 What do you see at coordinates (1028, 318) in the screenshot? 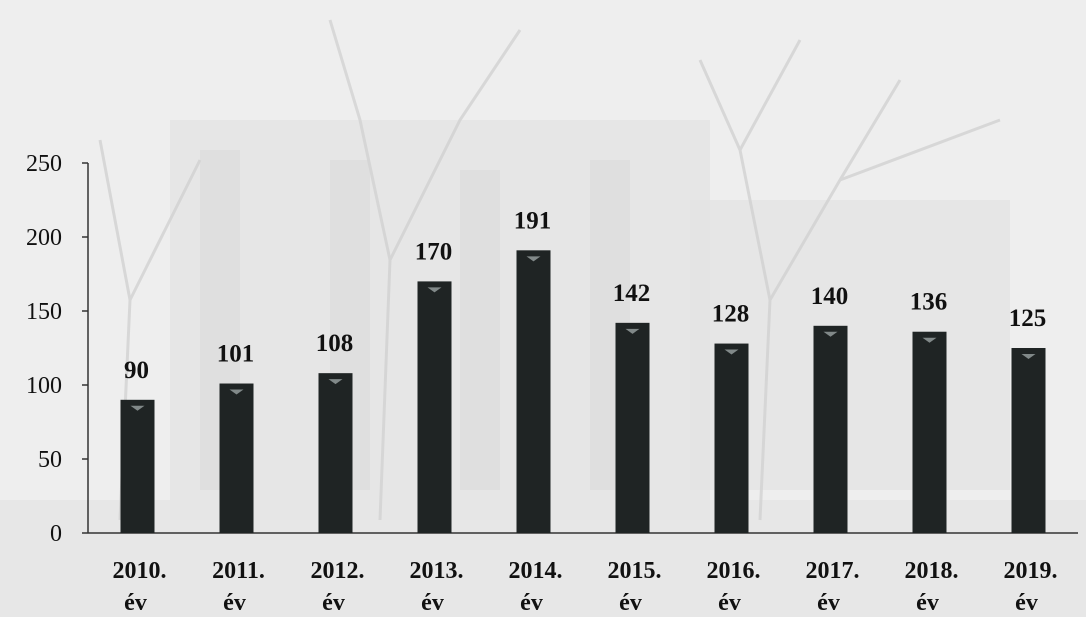
I see `data-label: 125` at bounding box center [1028, 318].